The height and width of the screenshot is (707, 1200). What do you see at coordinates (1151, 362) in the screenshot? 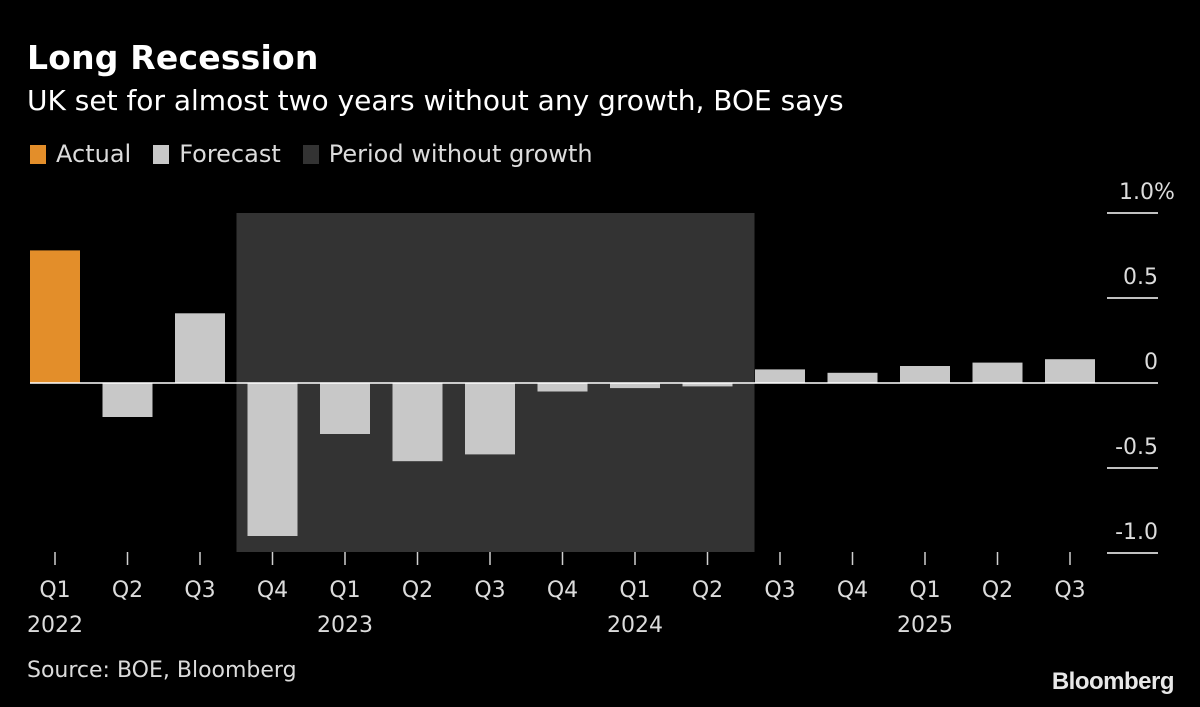
I see `y-tick-label-2: 0` at bounding box center [1151, 362].